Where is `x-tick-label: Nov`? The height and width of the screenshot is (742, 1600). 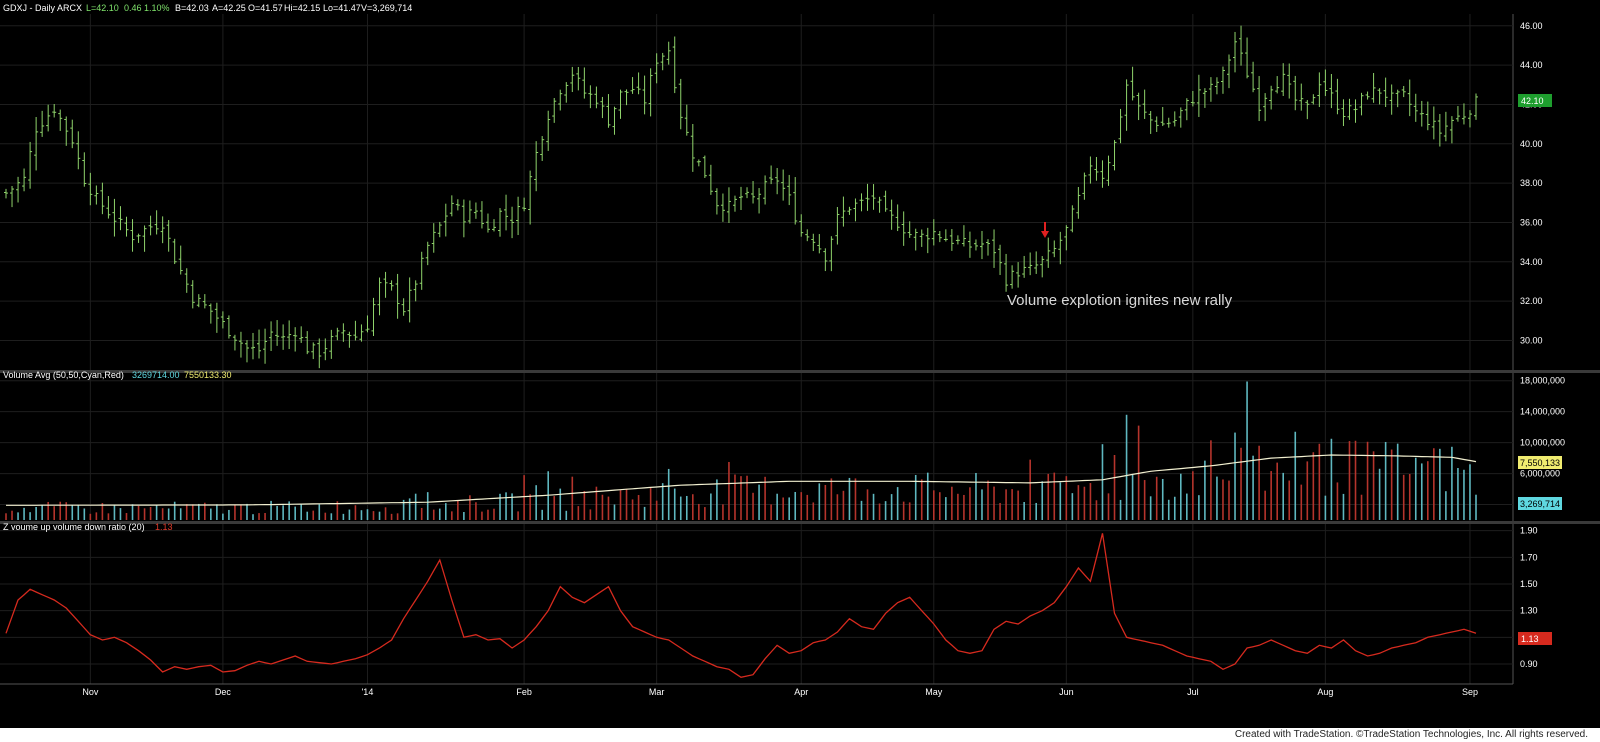
x-tick-label: Nov is located at coordinates (90, 692).